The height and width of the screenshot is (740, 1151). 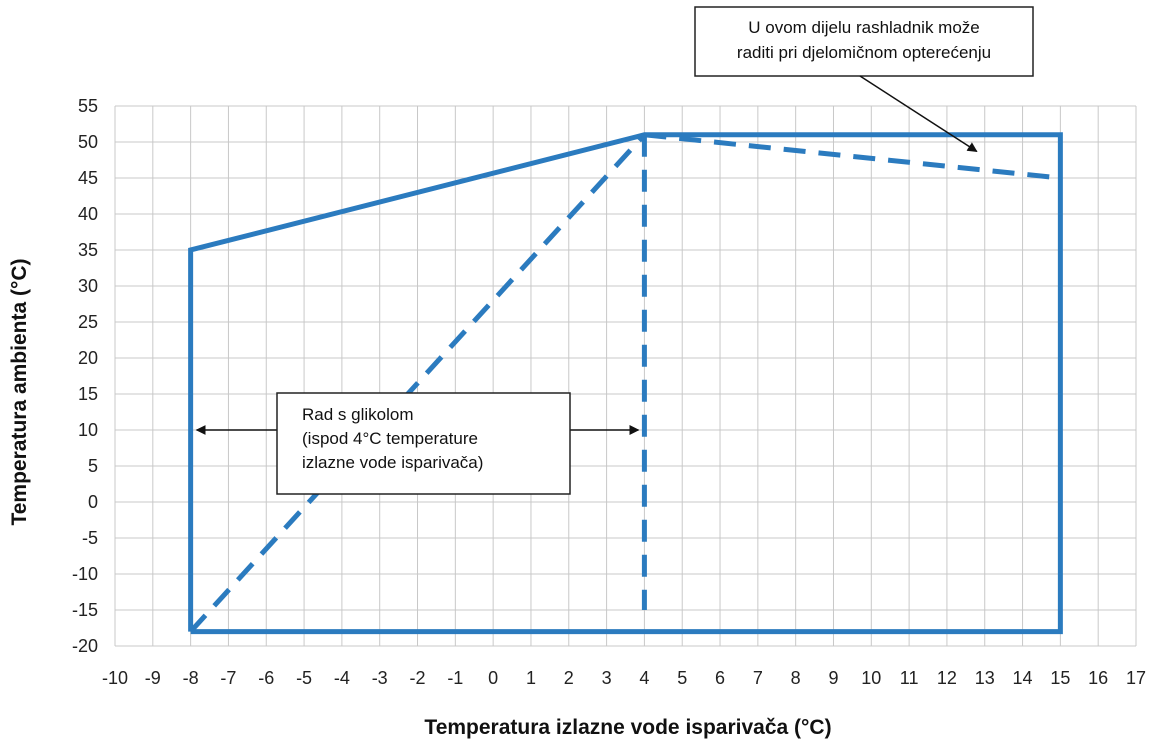 I want to click on annotation-box-glycol, so click(x=423, y=443).